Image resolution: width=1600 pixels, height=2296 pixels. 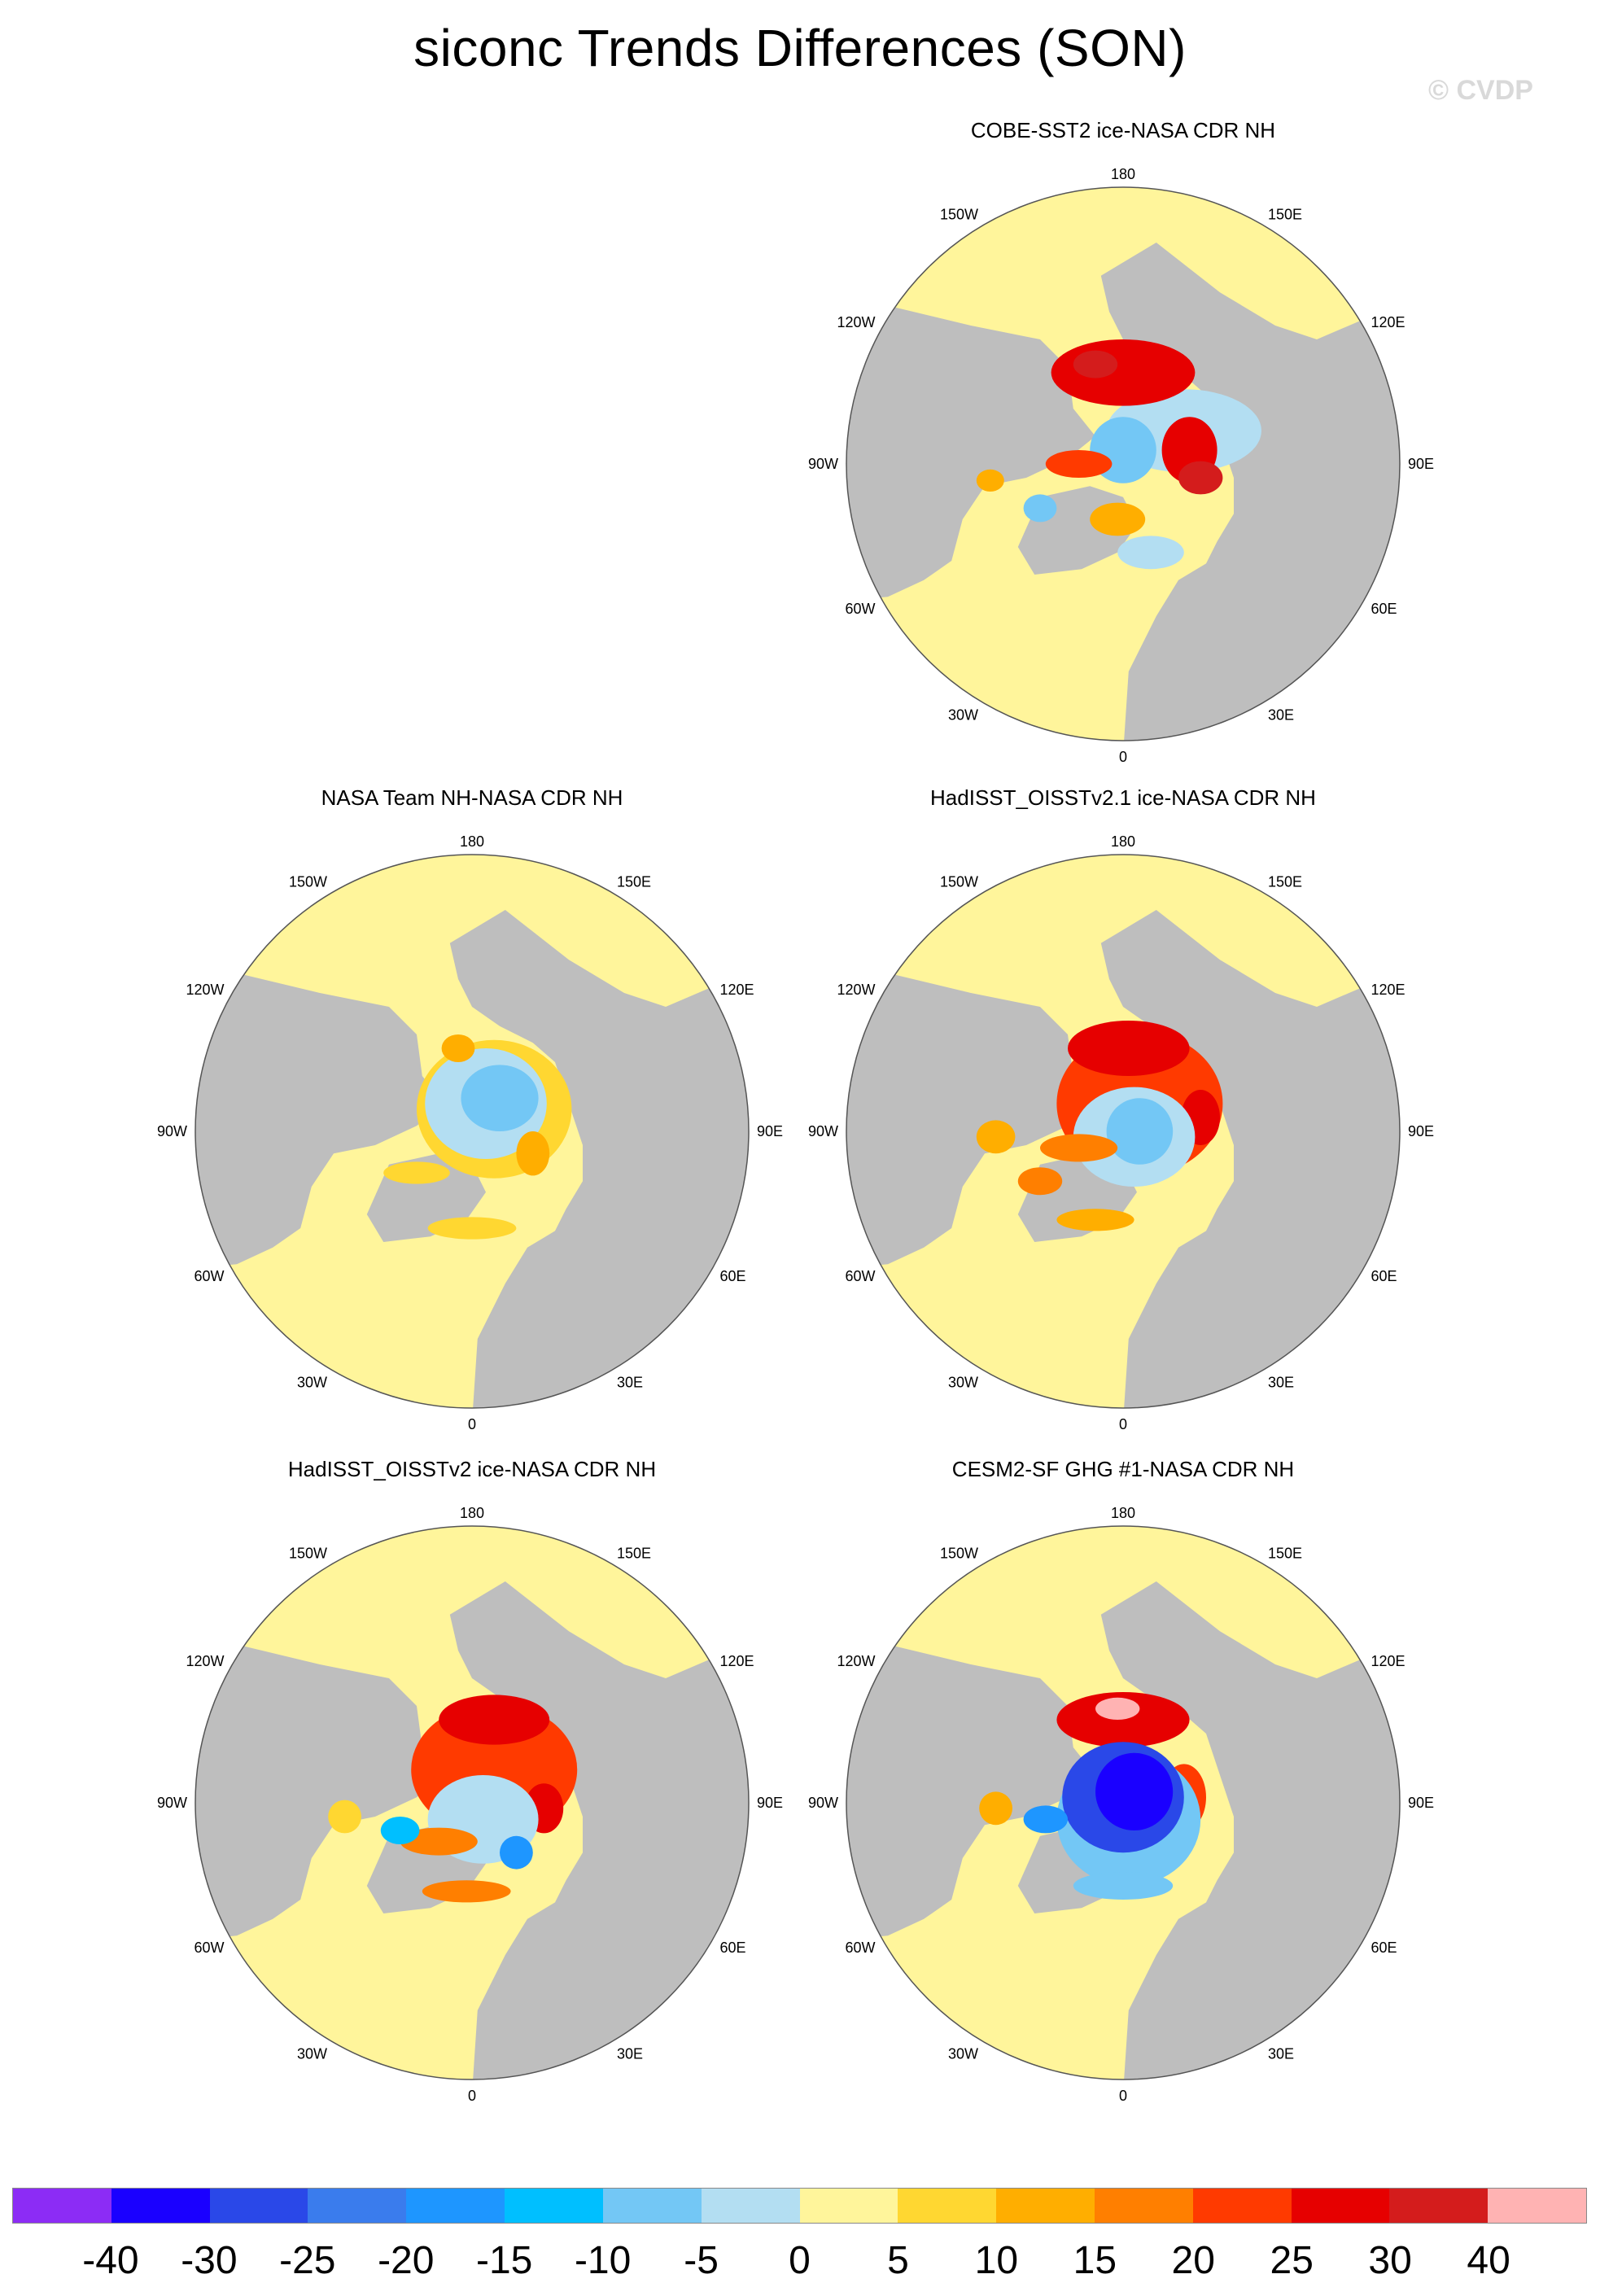 What do you see at coordinates (472, 1469) in the screenshot?
I see `panel-title: HadISST_OISSTv2 ice-NASA CDR NH` at bounding box center [472, 1469].